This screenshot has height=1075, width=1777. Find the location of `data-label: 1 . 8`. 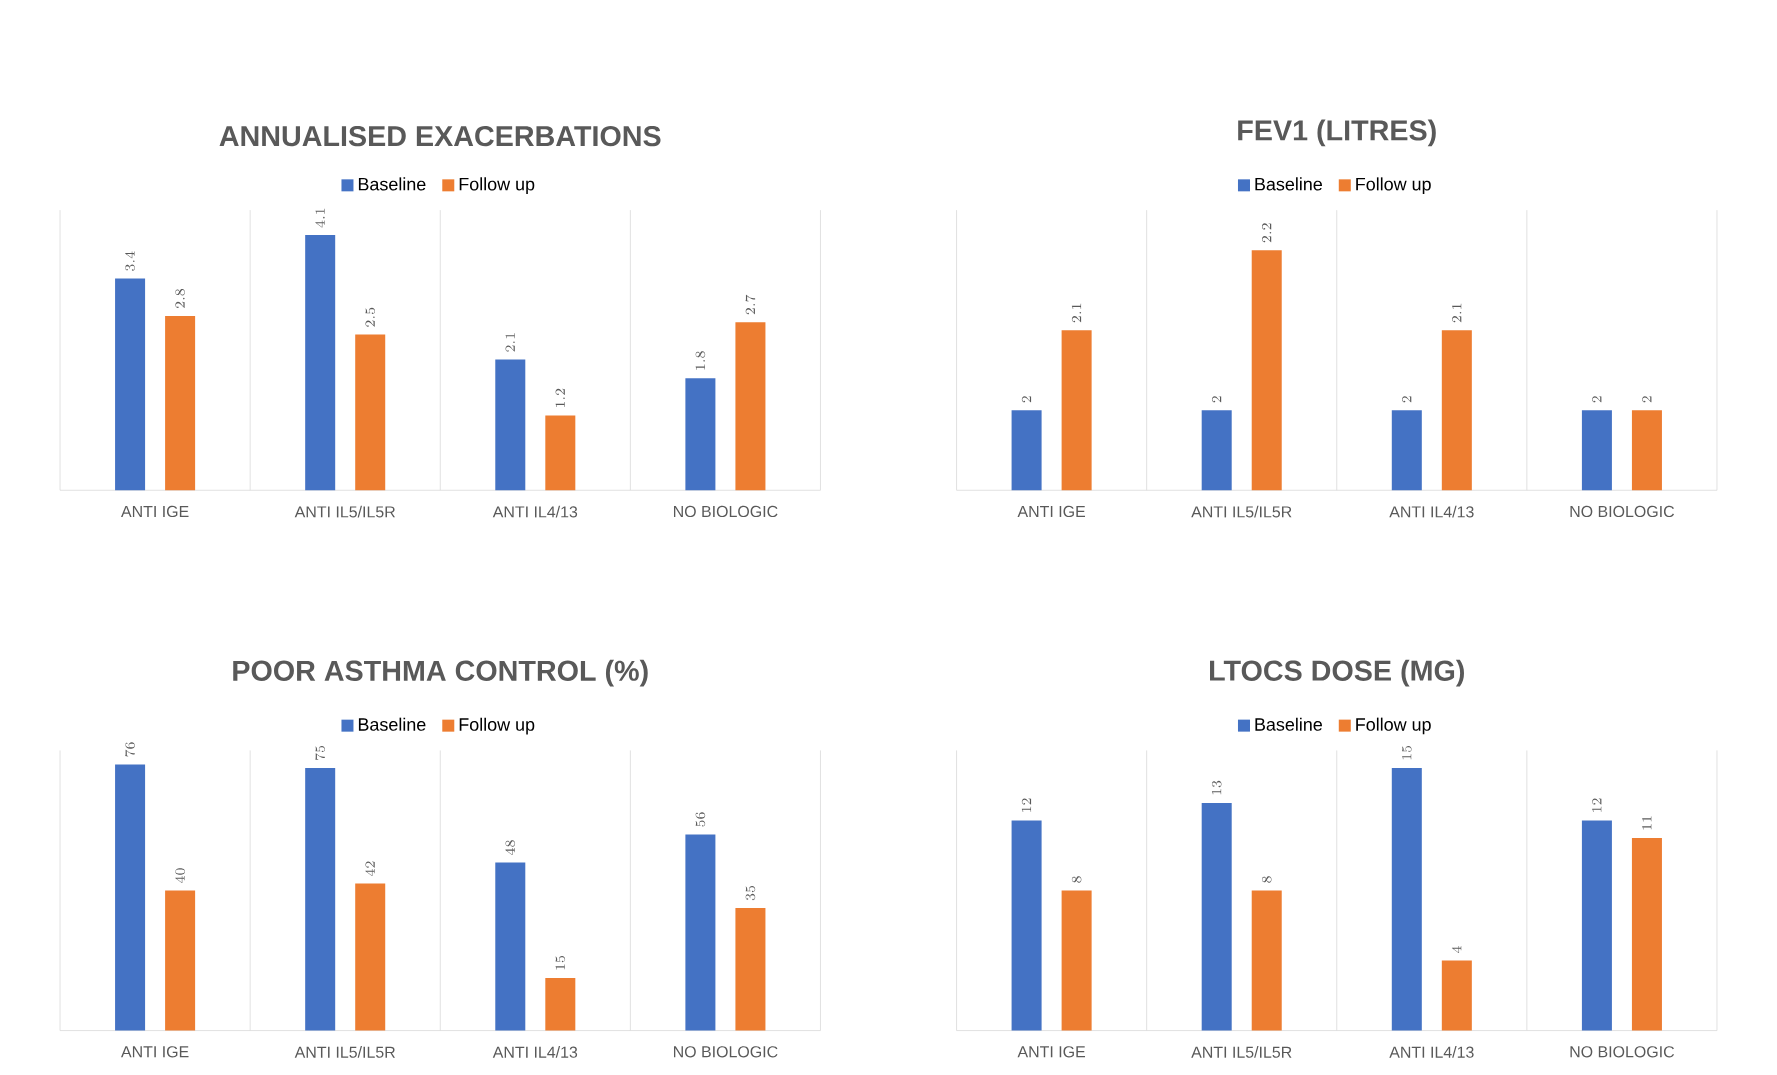

data-label: 1 . 8 is located at coordinates (700, 360).